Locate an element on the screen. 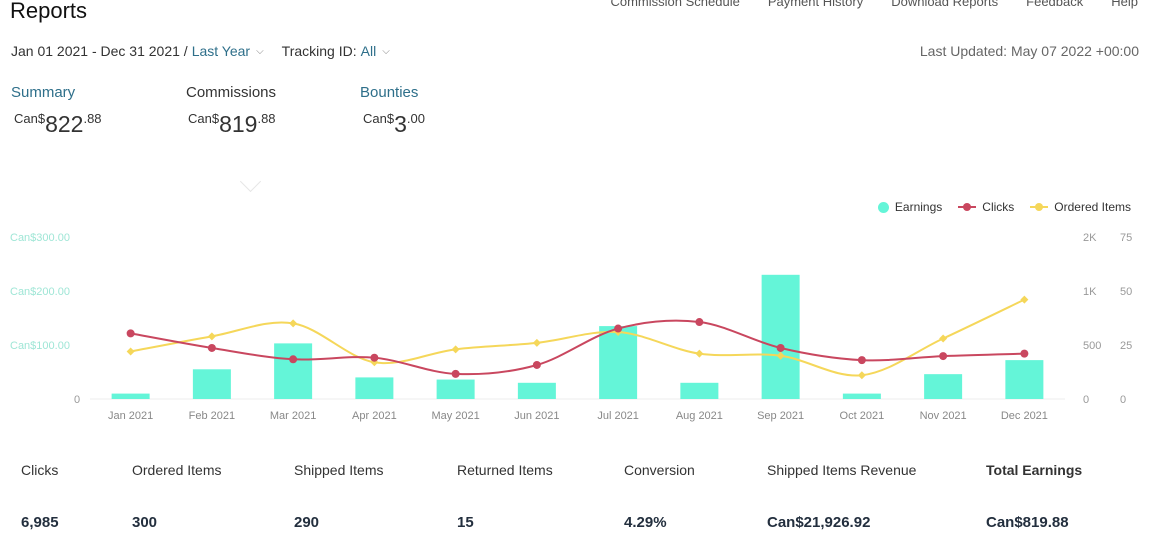 The image size is (1158, 542). legend-clicks-label: Clicks is located at coordinates (998, 207).